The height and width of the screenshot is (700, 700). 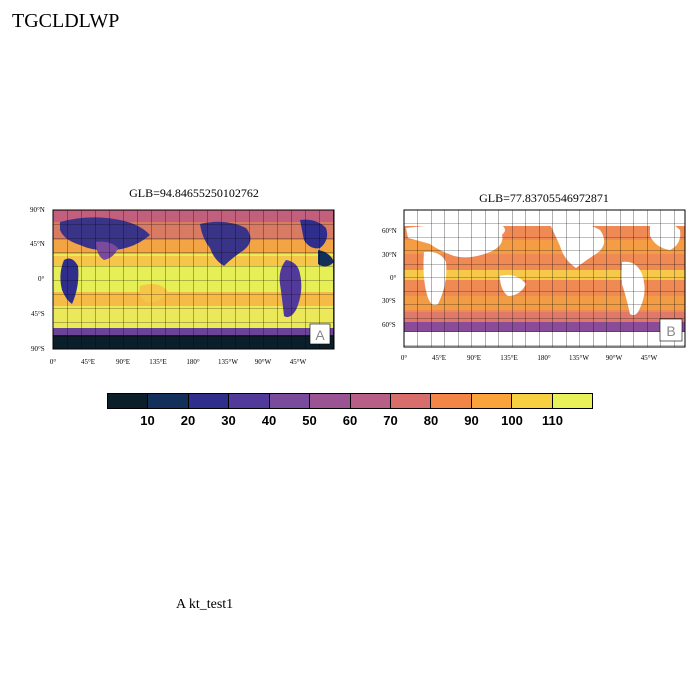 I want to click on colorbar-label: 40, so click(x=269, y=420).